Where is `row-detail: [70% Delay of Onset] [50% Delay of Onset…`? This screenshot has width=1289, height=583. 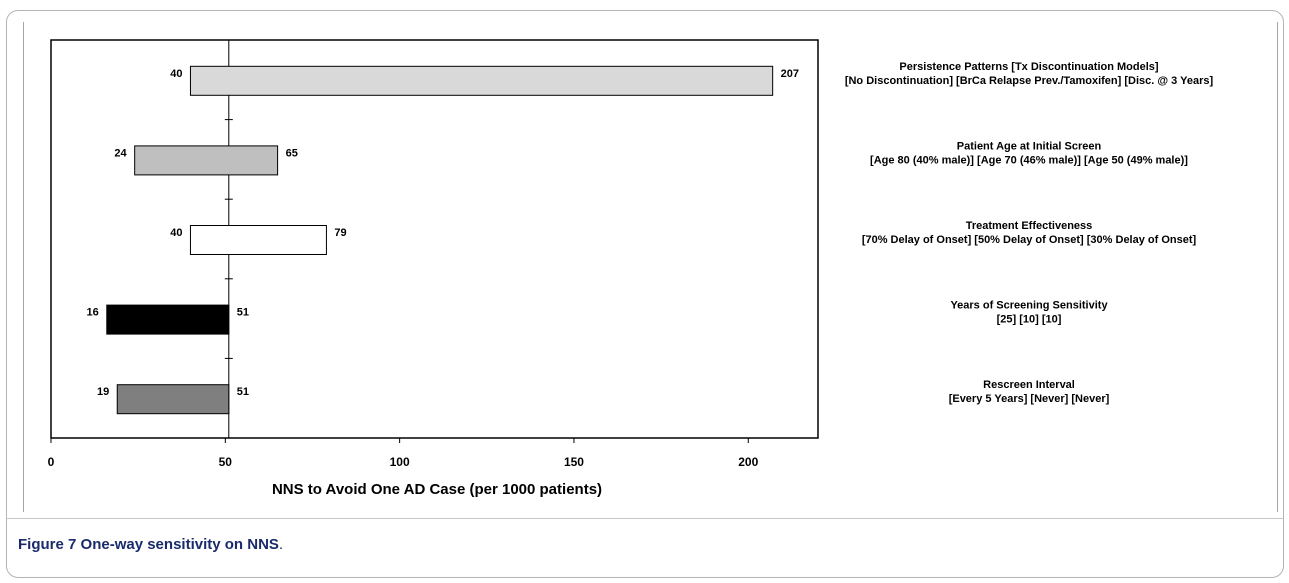 row-detail: [70% Delay of Onset] [50% Delay of Onset… is located at coordinates (1029, 240).